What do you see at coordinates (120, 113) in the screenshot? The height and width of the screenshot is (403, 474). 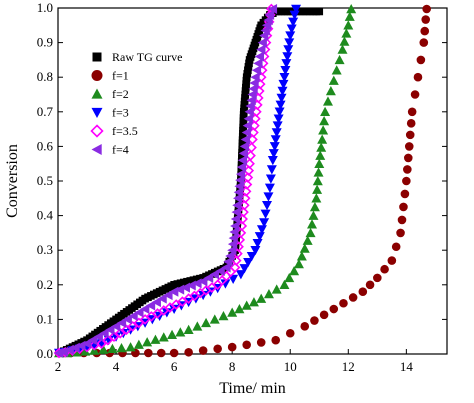 I see `legend-label: f=3` at bounding box center [120, 113].